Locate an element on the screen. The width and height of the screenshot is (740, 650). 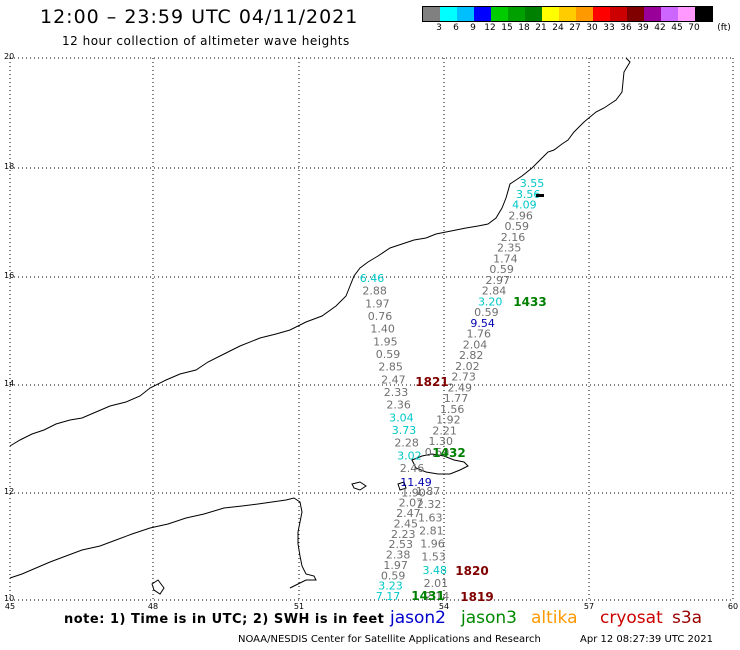
pass-time-label: 1432 is located at coordinates (448, 453).